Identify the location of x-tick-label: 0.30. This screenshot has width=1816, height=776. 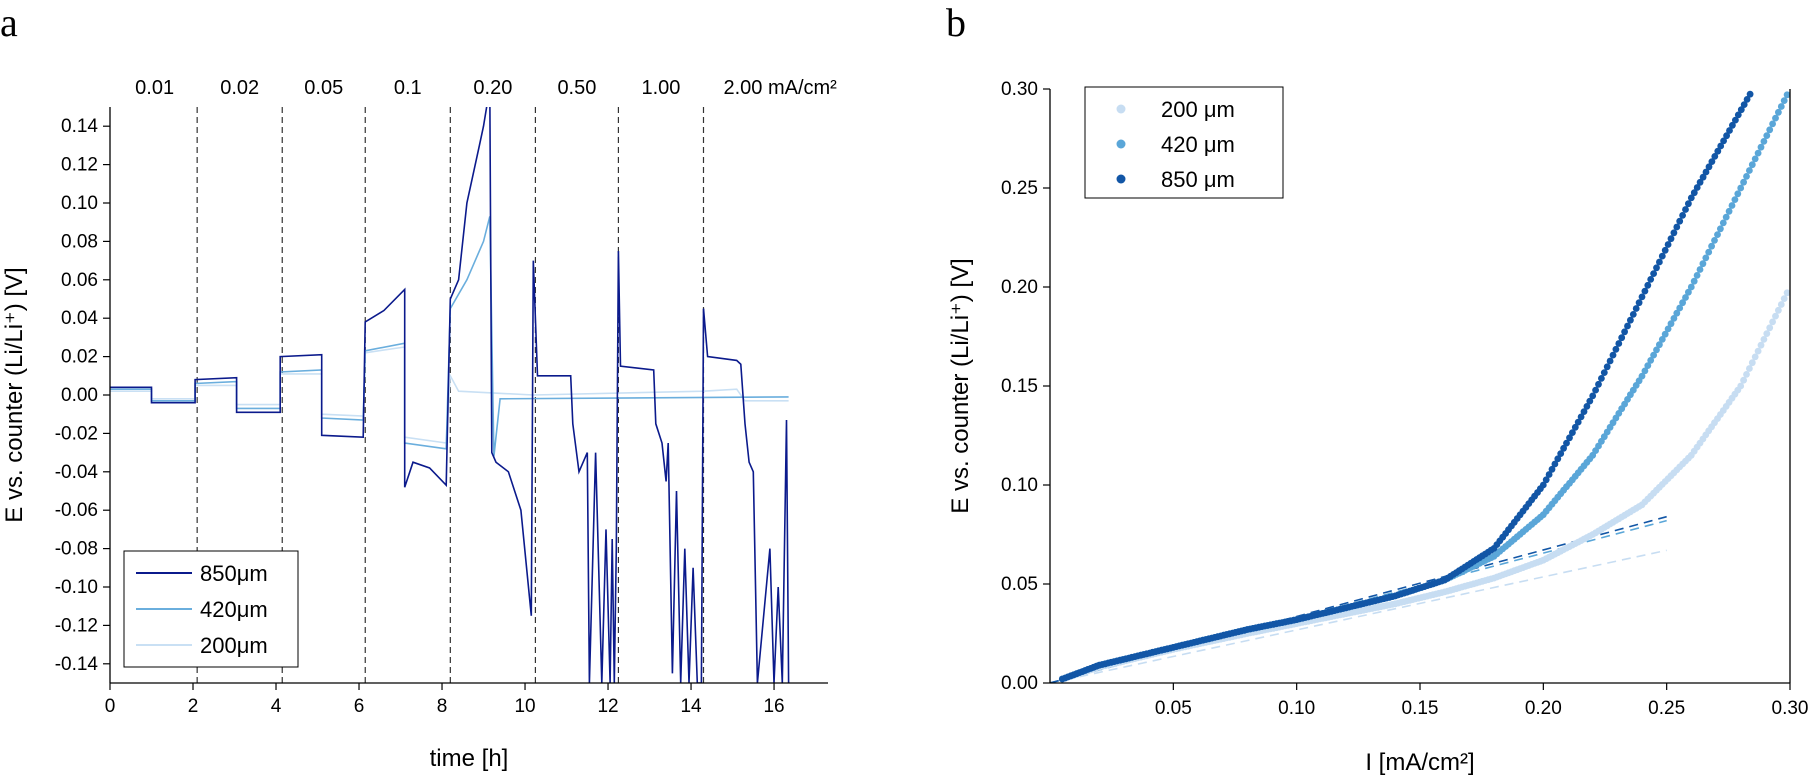
(1790, 708).